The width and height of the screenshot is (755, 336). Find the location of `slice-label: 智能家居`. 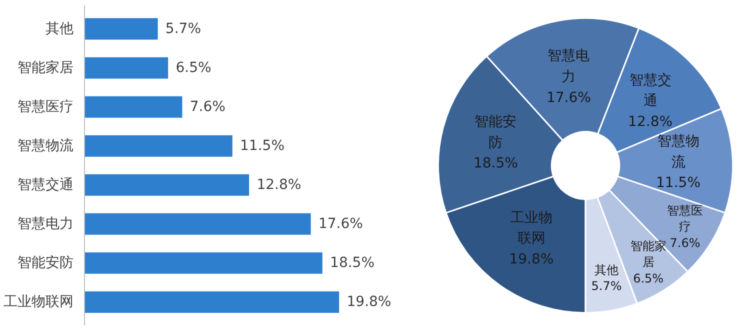

slice-label: 智能家居 is located at coordinates (648, 254).